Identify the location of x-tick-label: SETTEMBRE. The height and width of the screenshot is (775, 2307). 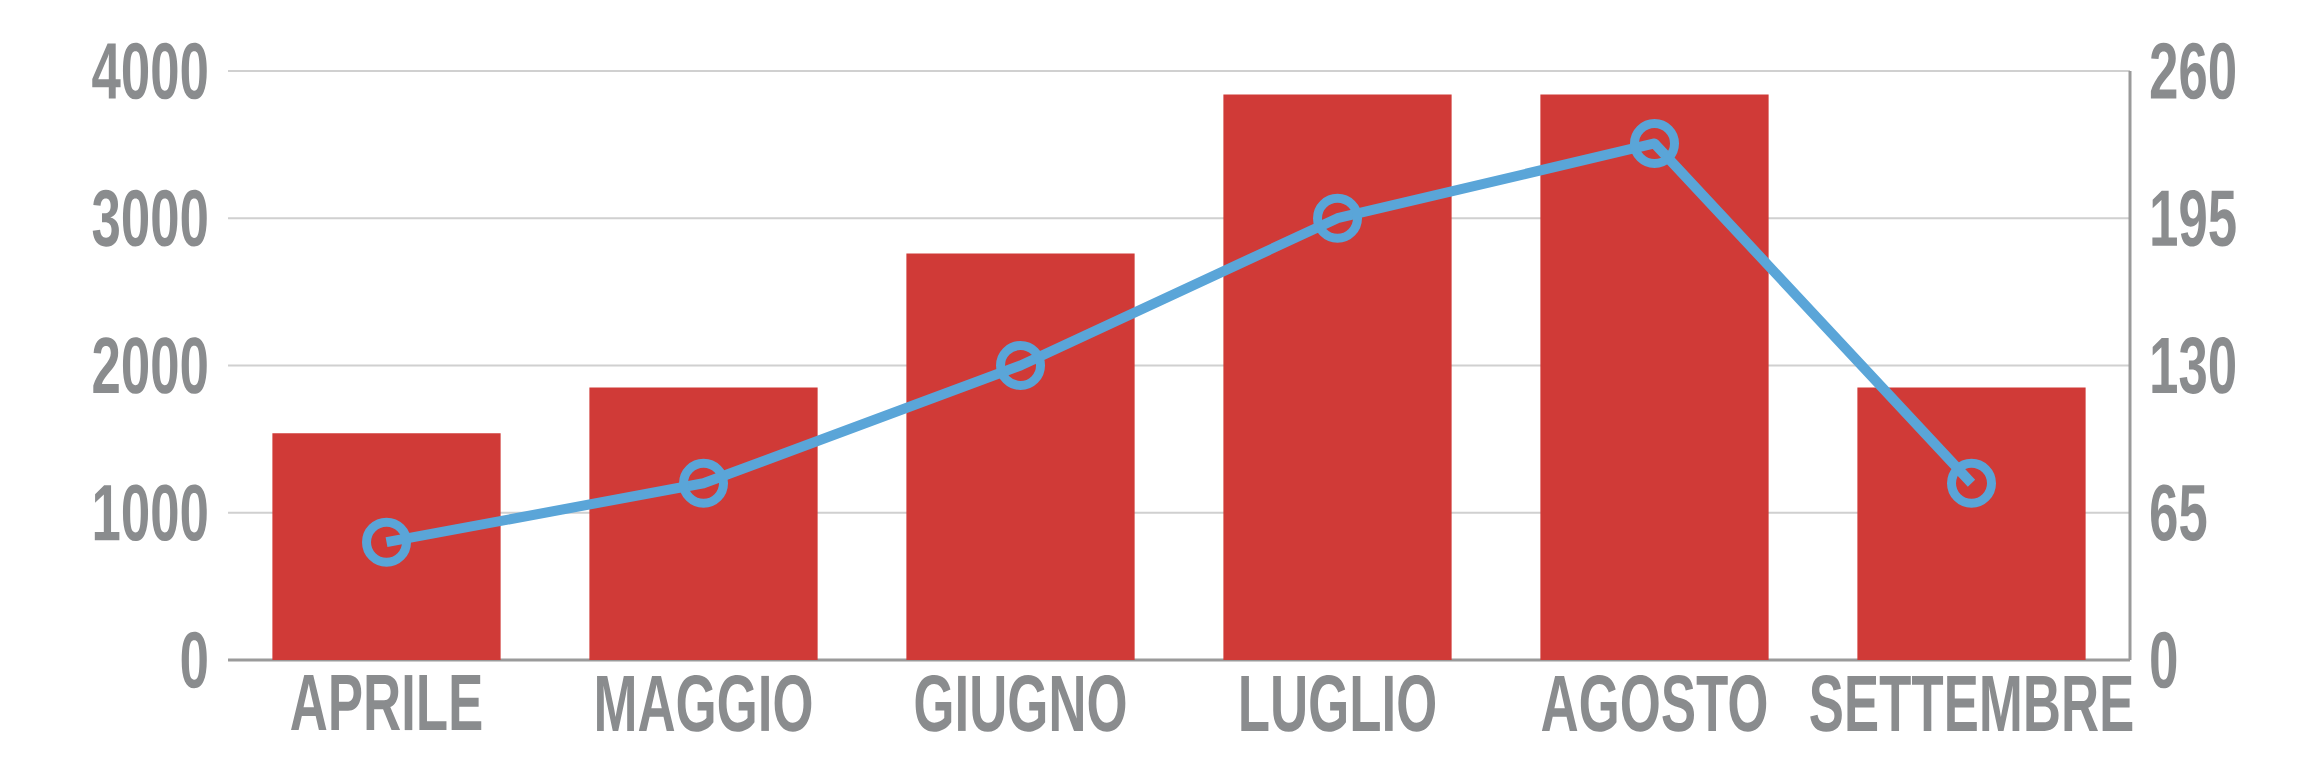
(1971, 703).